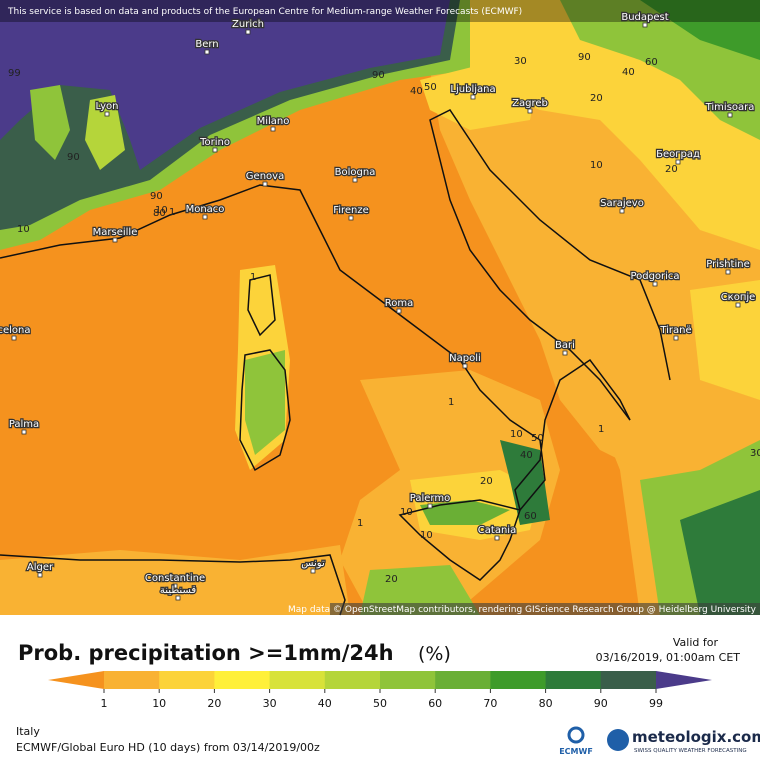  Describe the element at coordinates (678, 154) in the screenshot. I see `city-label: Београд` at that location.